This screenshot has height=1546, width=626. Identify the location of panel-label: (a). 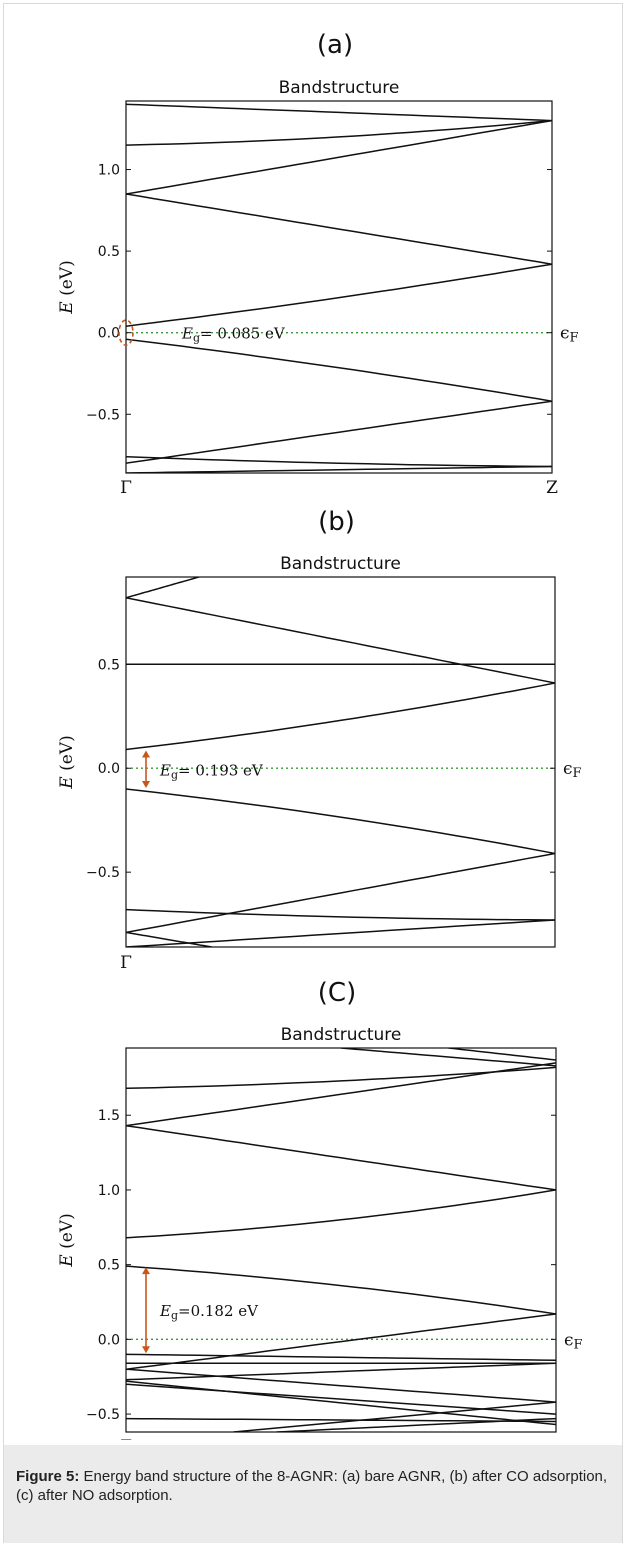
(335, 45).